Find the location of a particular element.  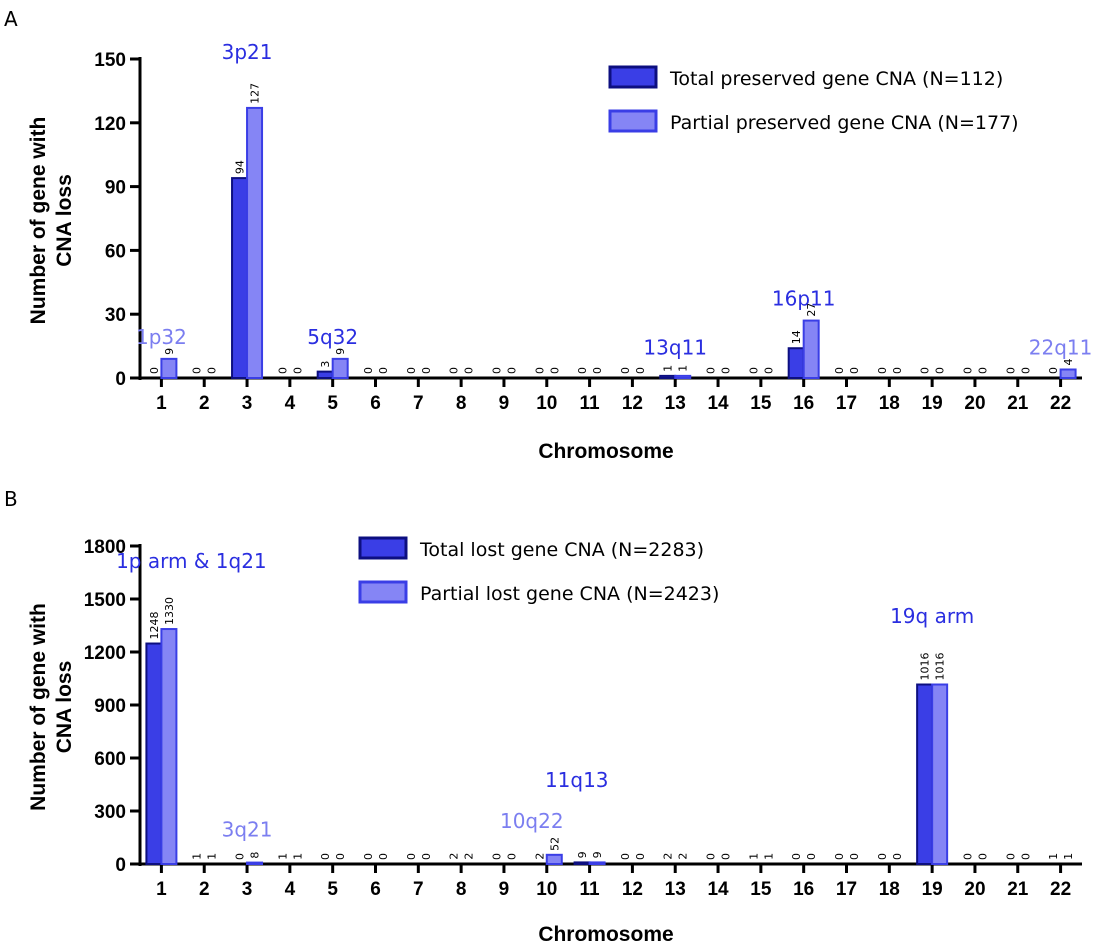

x-tick-label: 5 is located at coordinates (332, 889).